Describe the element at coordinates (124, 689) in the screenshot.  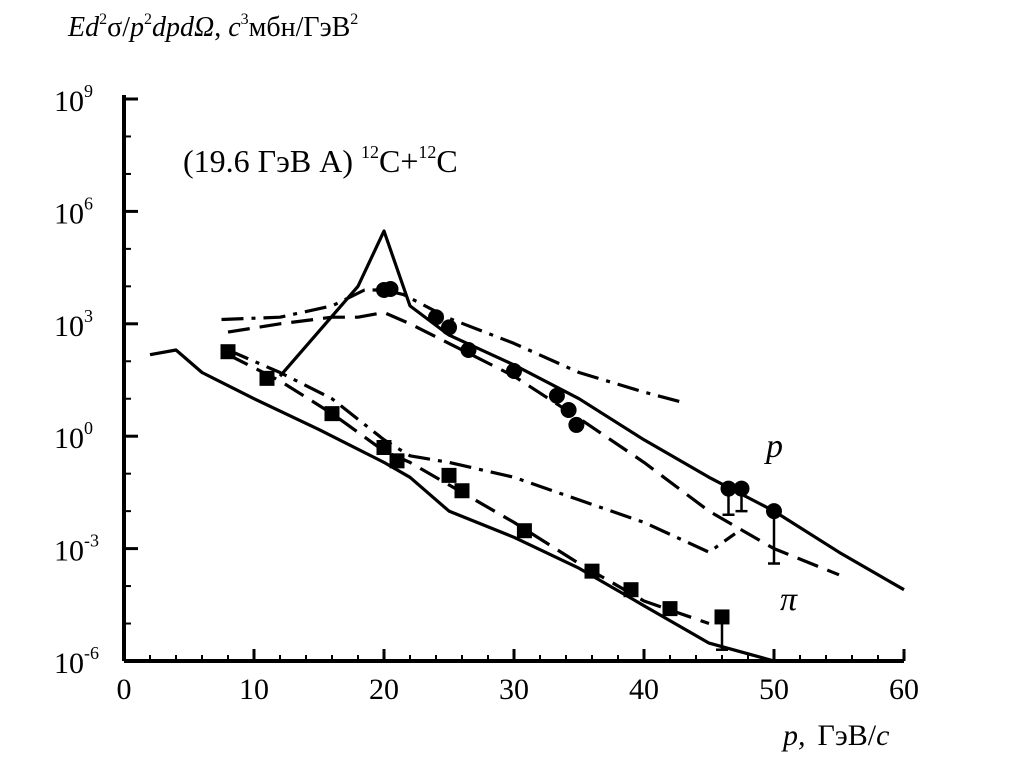
I see `x-tick-label-0: 0` at that location.